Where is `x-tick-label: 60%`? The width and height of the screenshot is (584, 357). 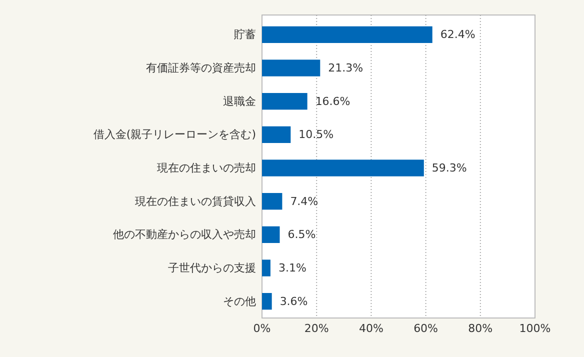 x-tick-label: 60% is located at coordinates (426, 328).